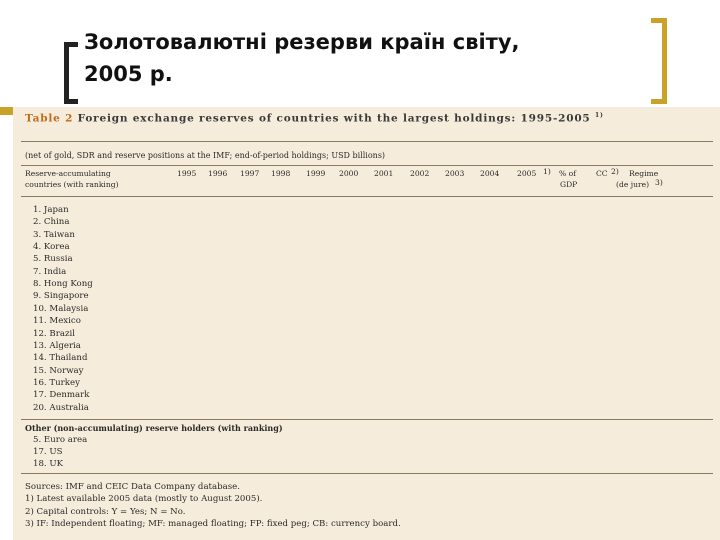  I want to click on header-regime-line1: Regime, so click(644, 173).